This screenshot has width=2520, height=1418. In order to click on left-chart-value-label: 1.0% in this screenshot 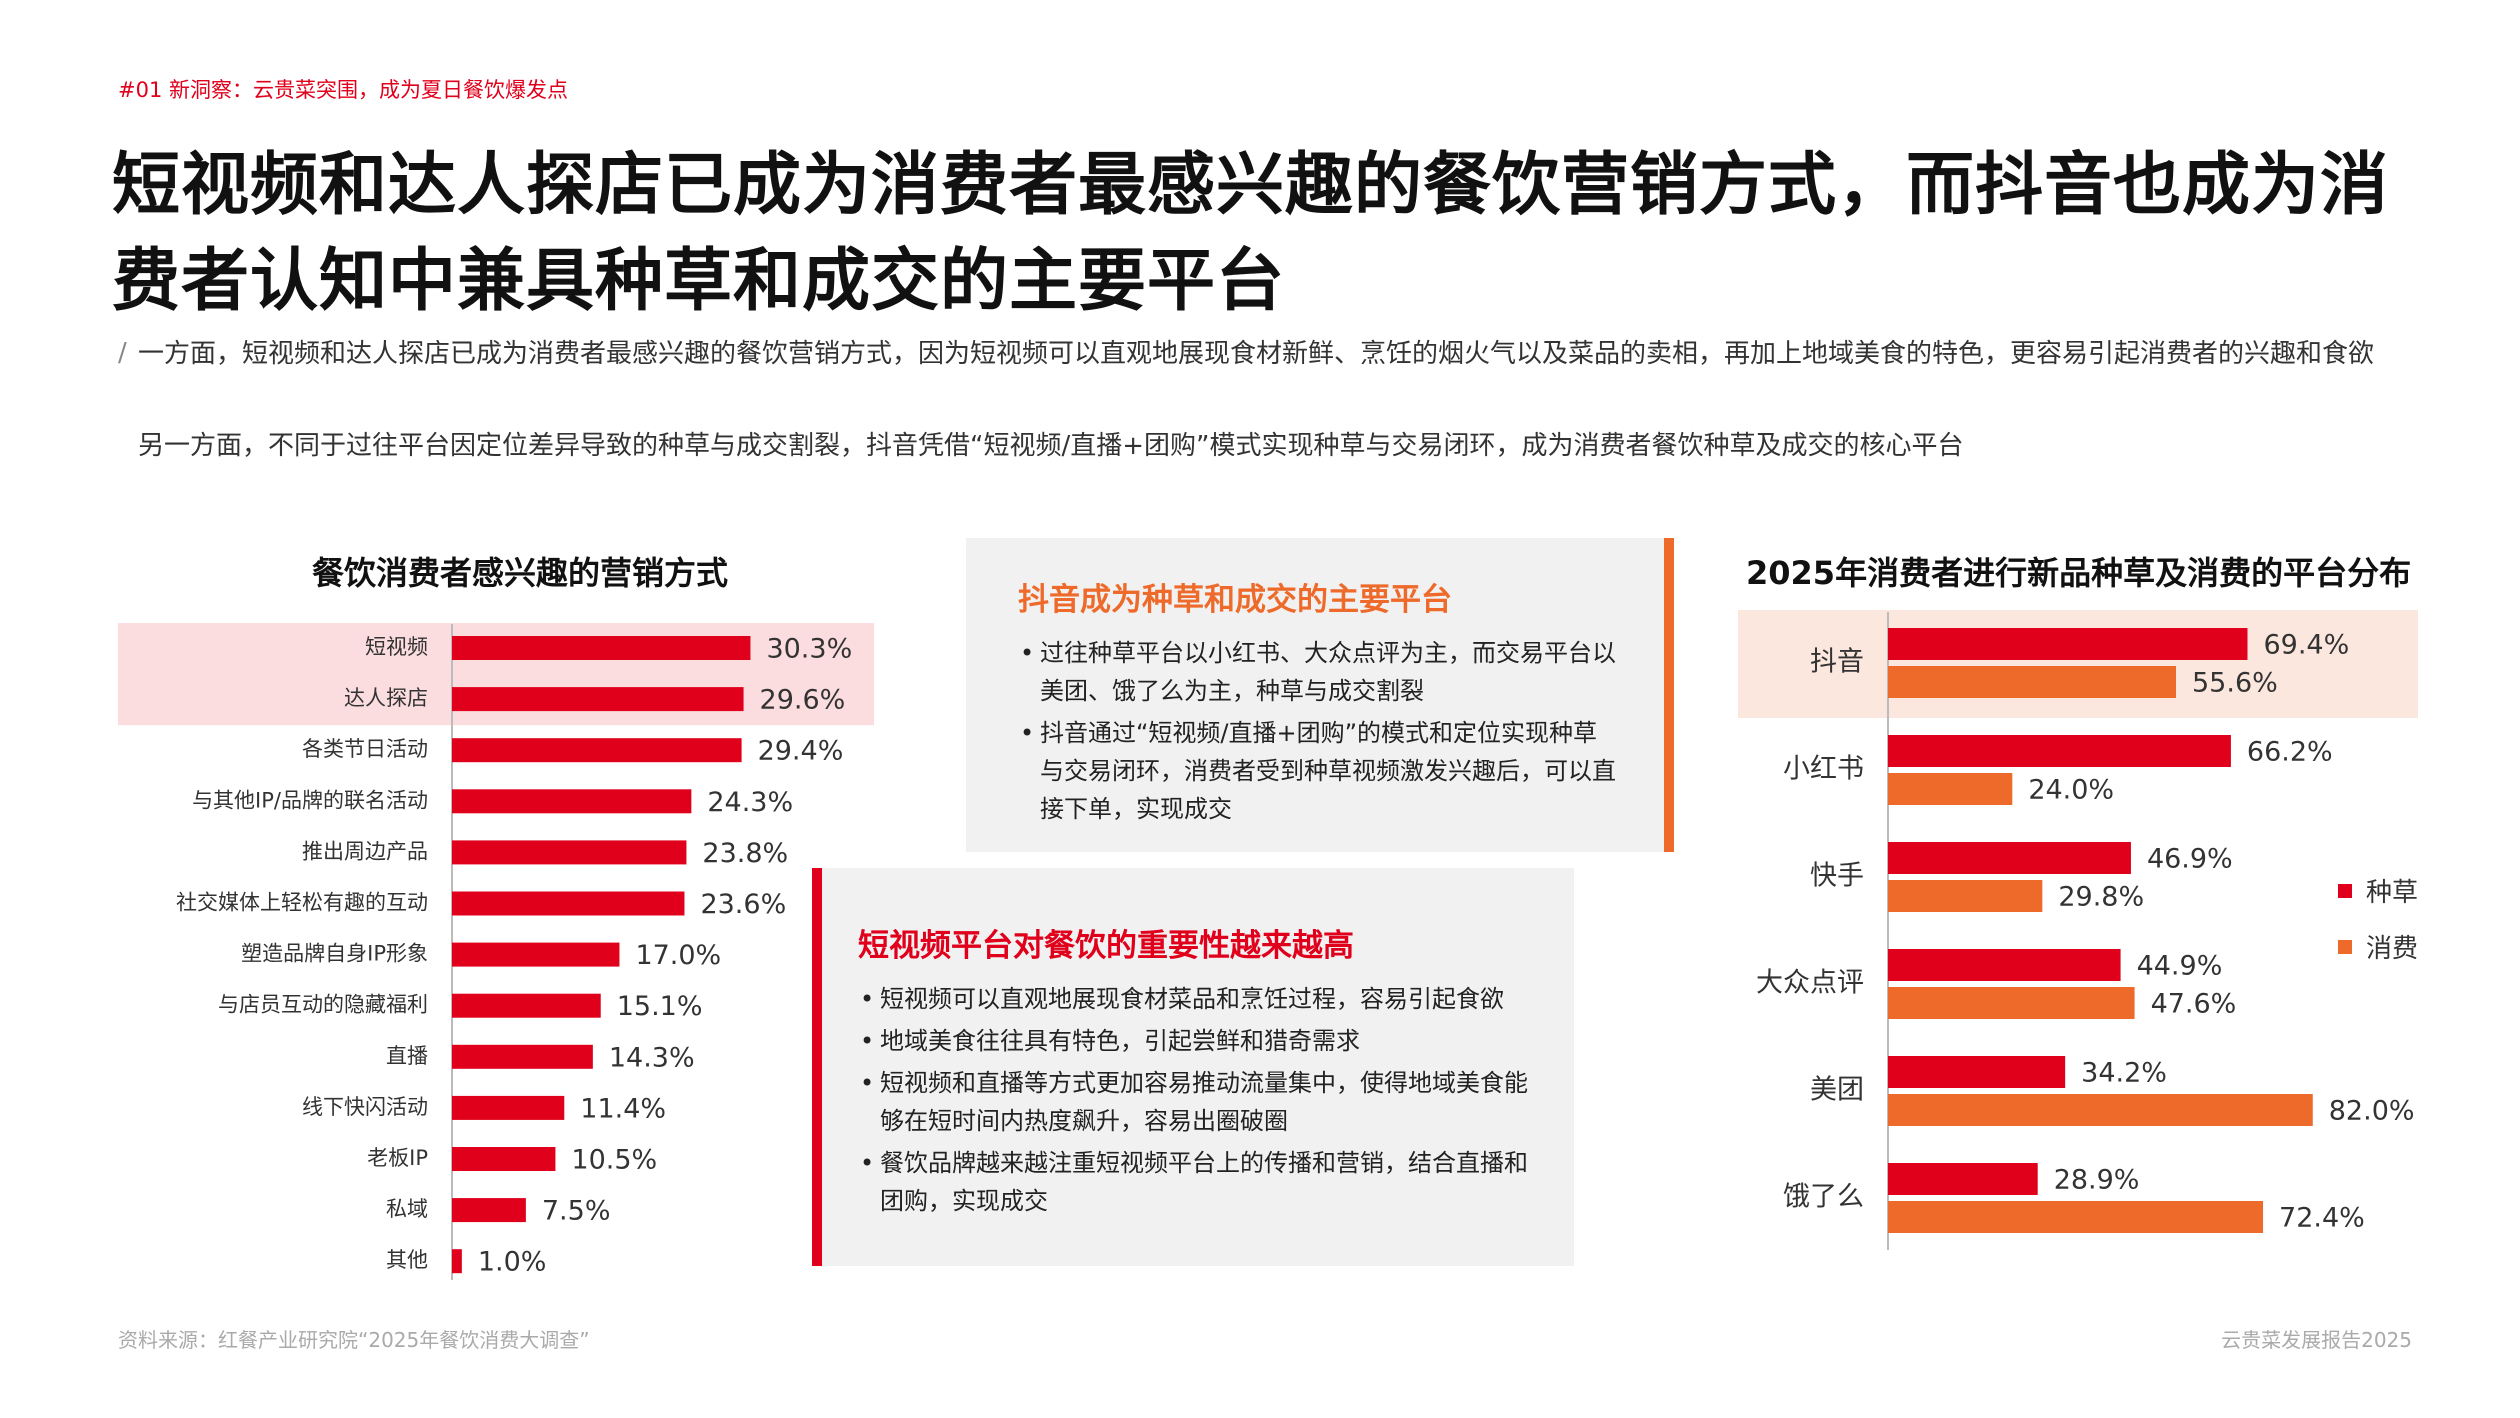, I will do `click(512, 1262)`.